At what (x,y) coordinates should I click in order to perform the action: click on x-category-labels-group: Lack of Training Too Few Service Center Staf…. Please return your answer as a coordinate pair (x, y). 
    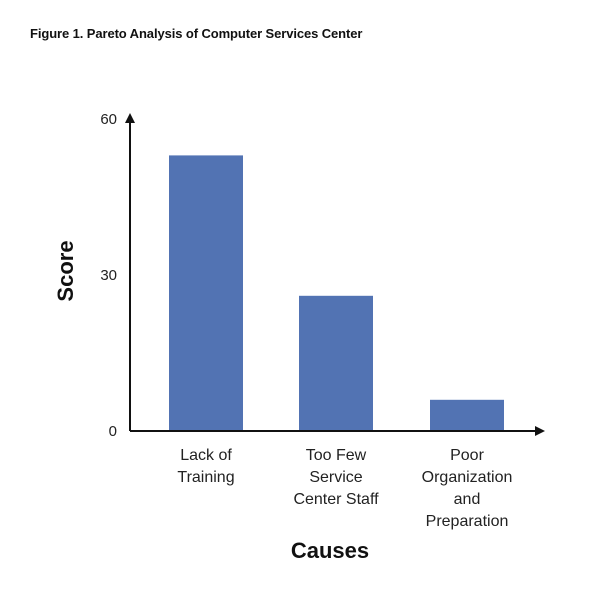
    Looking at the image, I should click on (344, 488).